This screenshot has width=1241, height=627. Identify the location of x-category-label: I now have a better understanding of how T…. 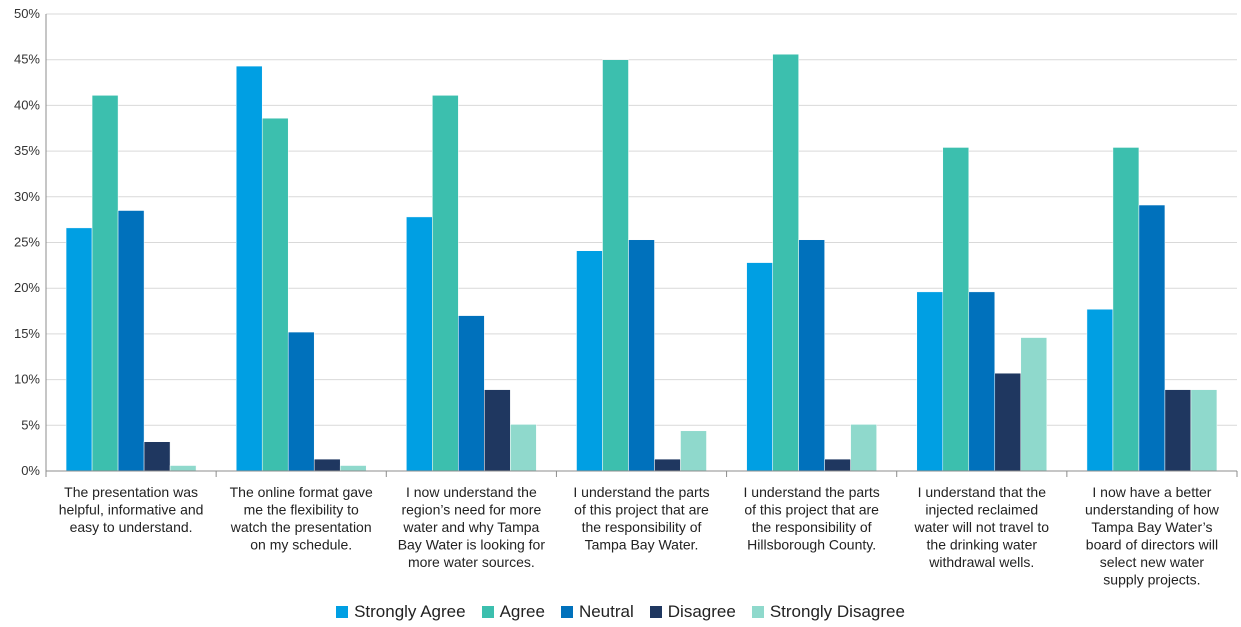
(1152, 536).